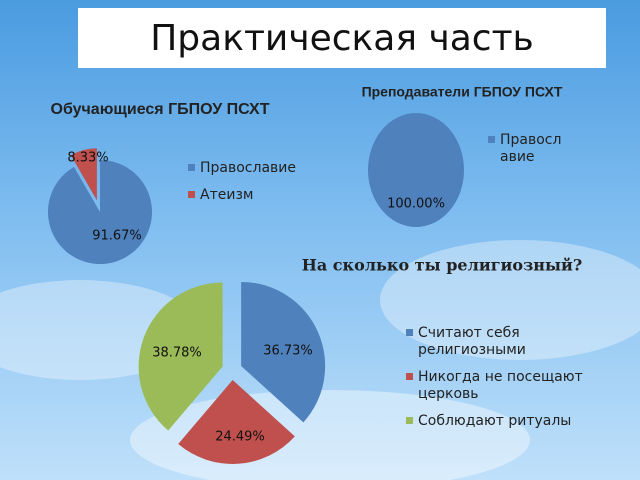 This screenshot has height=480, width=640. What do you see at coordinates (500, 385) in the screenshot?
I see `legend-label: Никогда не посещают церковь` at bounding box center [500, 385].